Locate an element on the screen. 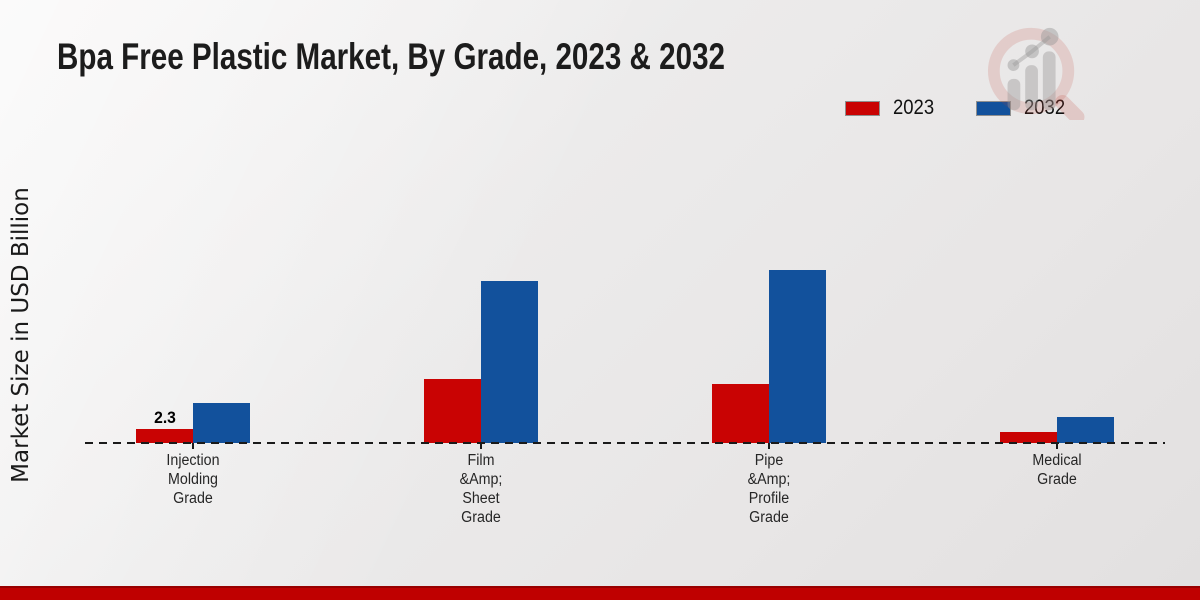 Image resolution: width=1200 pixels, height=600 pixels. y-axis-label: Market Size in USD Billion is located at coordinates (21, 335).